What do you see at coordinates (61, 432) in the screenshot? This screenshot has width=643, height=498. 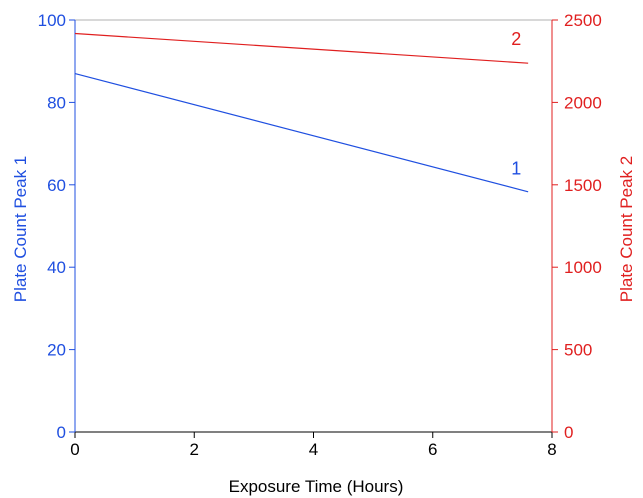 I see `y-left-tick-label: 0` at bounding box center [61, 432].